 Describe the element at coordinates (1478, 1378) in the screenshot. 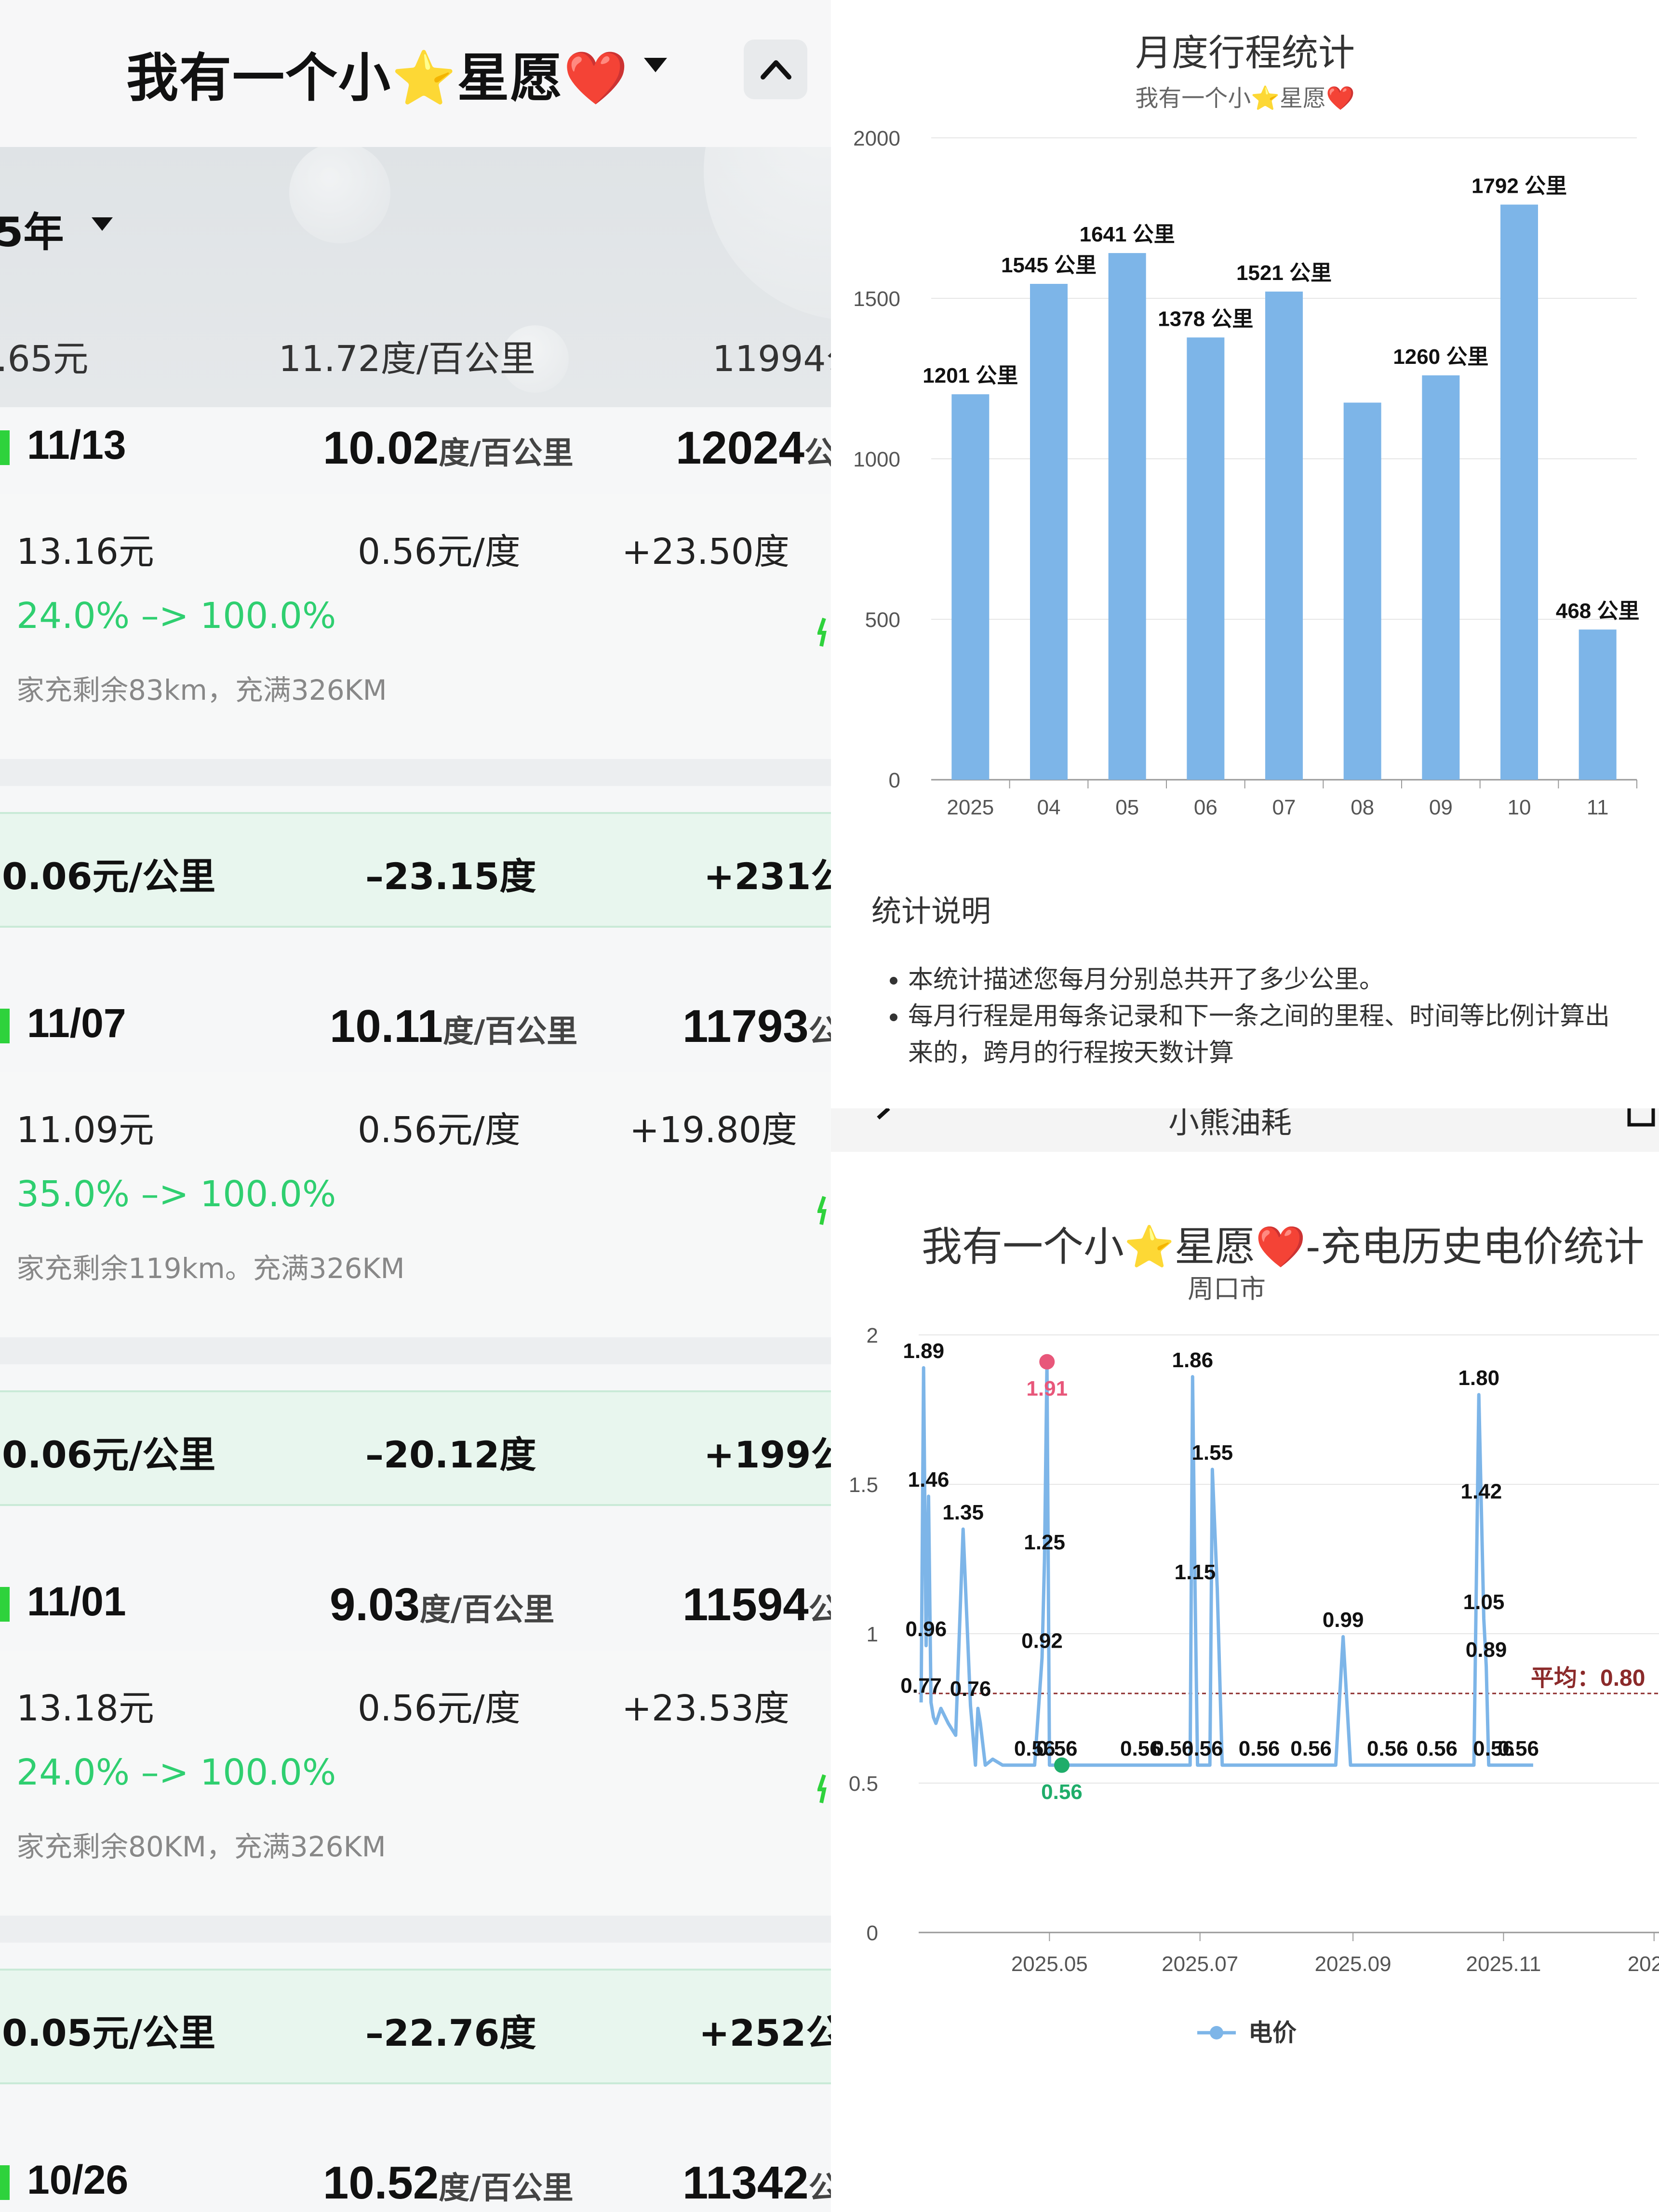

I see `point-data-label: 1.80` at that location.